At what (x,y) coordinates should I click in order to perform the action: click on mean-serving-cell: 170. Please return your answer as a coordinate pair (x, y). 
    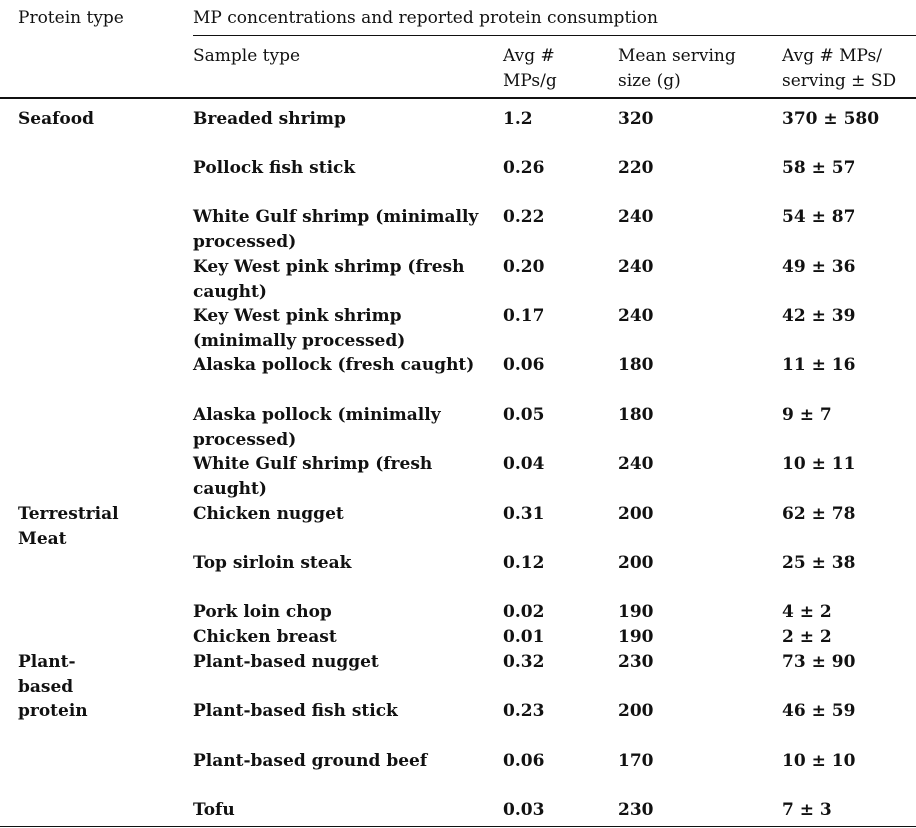
    Looking at the image, I should click on (636, 761).